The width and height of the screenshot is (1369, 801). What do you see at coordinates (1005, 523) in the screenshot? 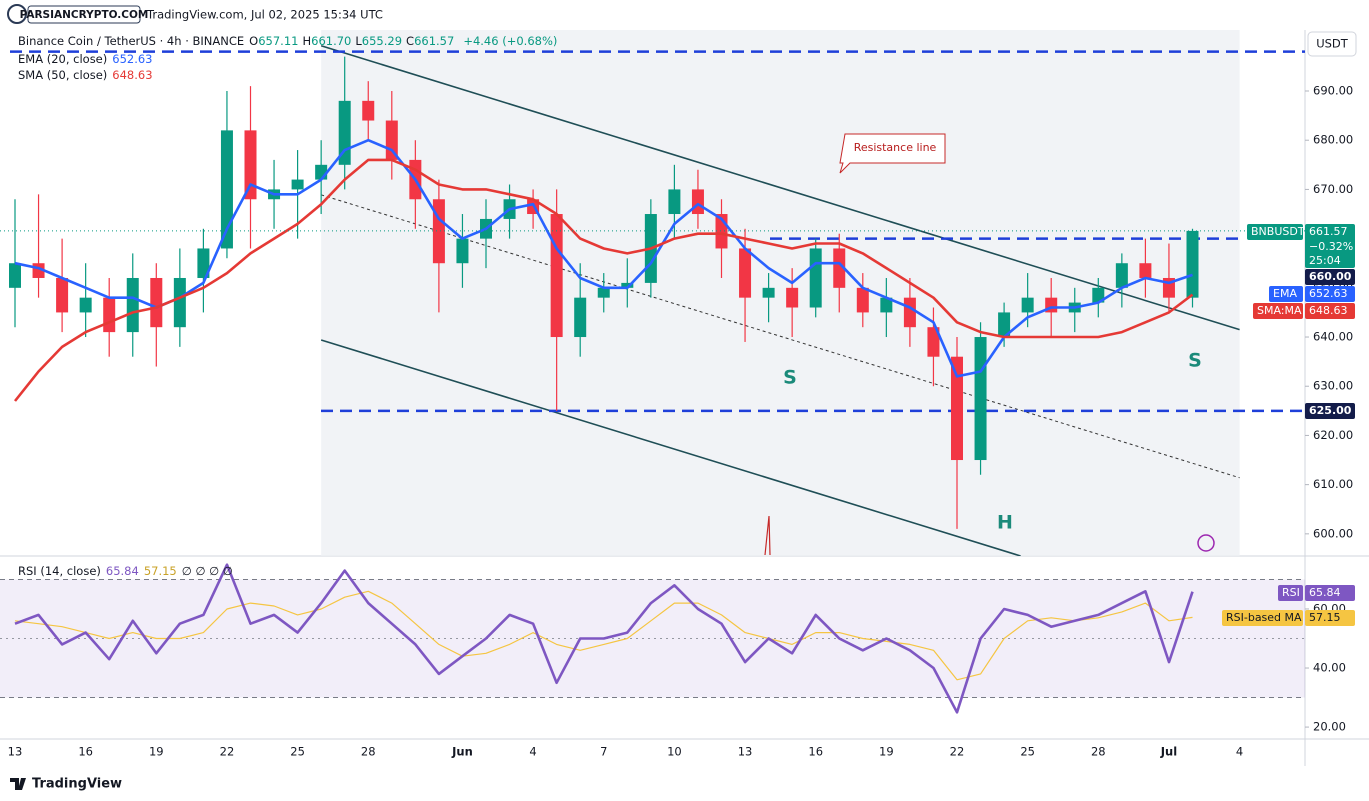
I see `pattern-label: H` at bounding box center [1005, 523].